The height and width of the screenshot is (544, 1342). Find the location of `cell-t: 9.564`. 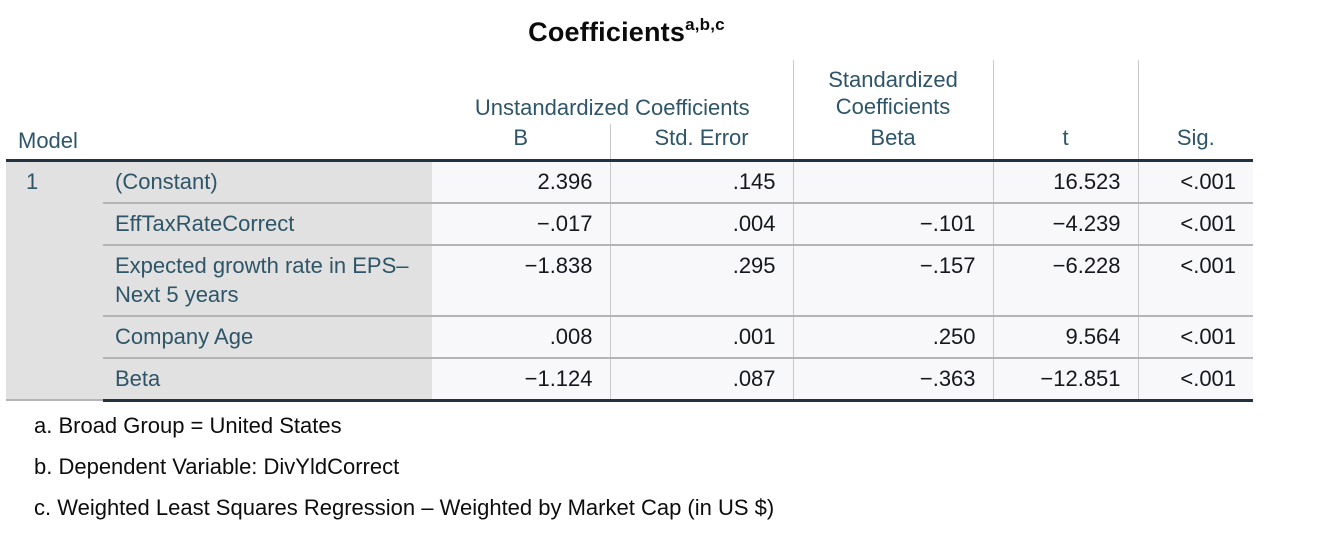

cell-t: 9.564 is located at coordinates (1065, 337).